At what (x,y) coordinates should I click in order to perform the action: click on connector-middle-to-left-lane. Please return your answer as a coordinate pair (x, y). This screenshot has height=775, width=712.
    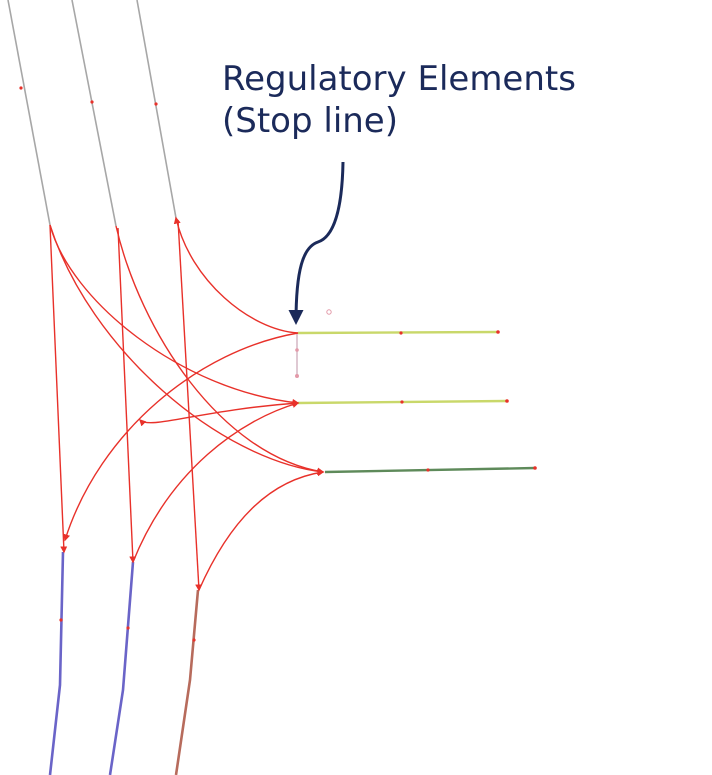
    Looking at the image, I should click on (219, 414).